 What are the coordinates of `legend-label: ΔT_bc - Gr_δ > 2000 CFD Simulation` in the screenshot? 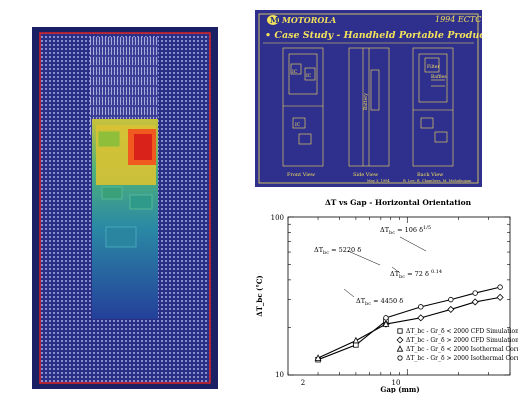 It's located at (462, 340).